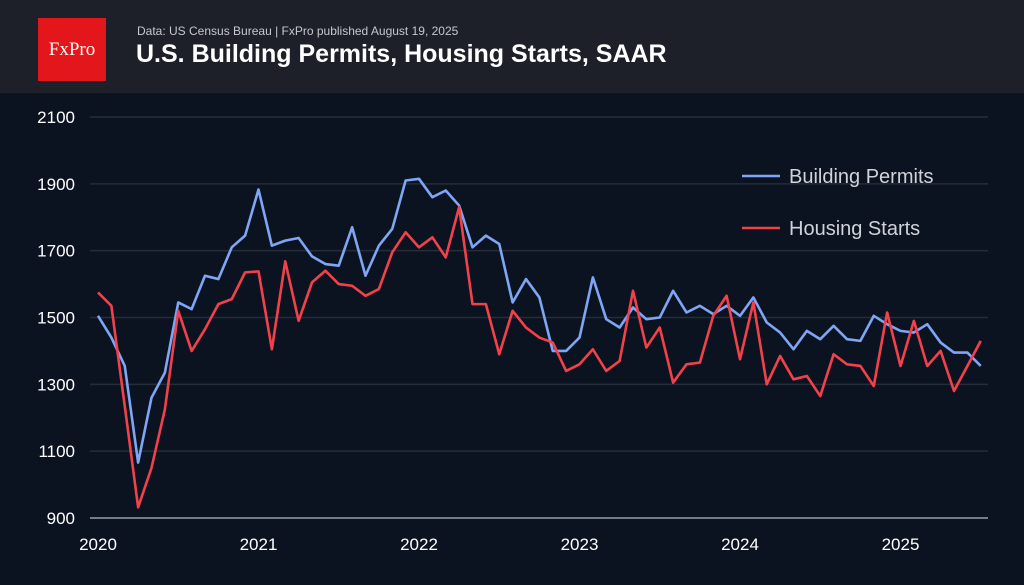  What do you see at coordinates (56, 184) in the screenshot?
I see `y-tick-label: 1900` at bounding box center [56, 184].